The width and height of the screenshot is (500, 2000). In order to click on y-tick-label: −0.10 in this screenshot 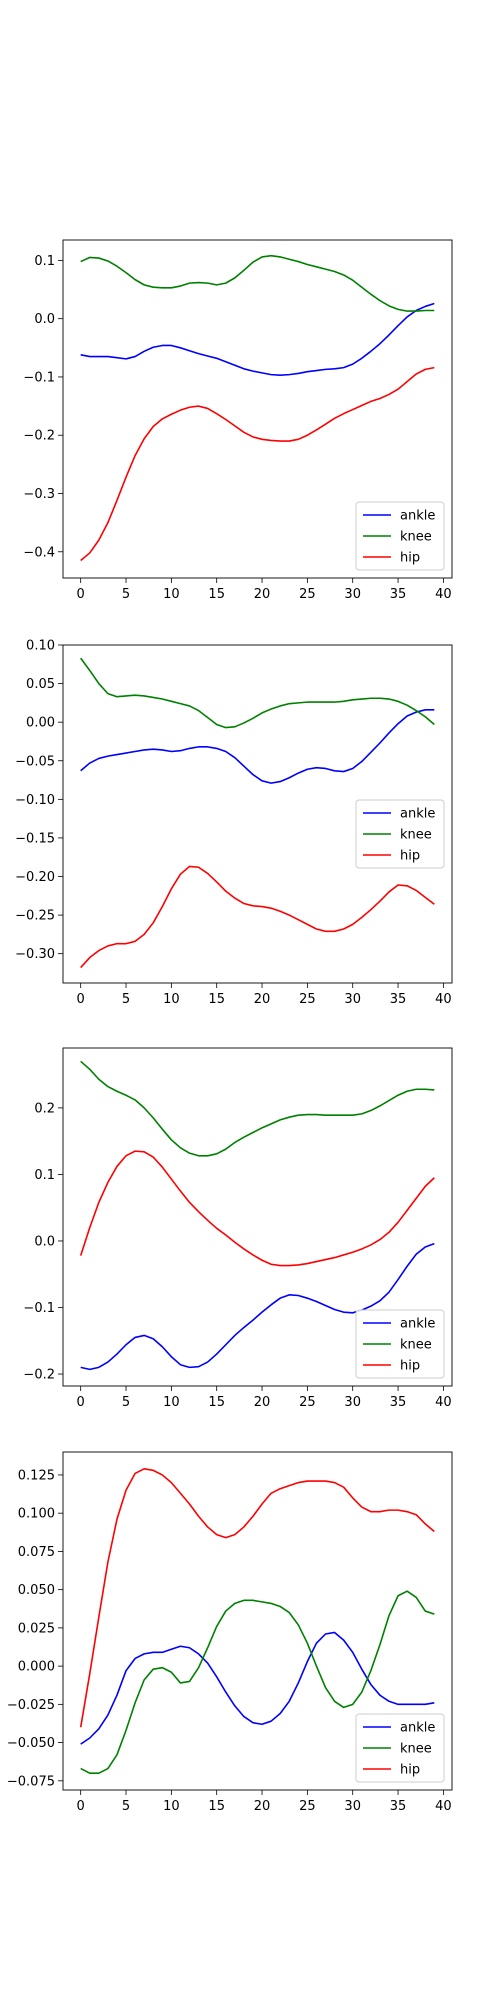, I will do `click(35, 800)`.